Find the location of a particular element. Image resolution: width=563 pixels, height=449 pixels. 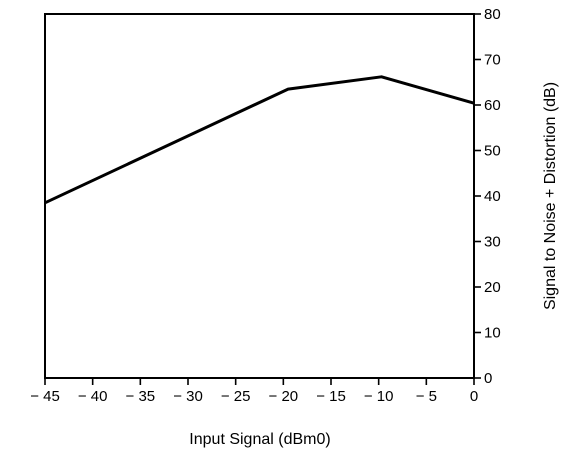

x-tick-label: − 15 is located at coordinates (331, 396).